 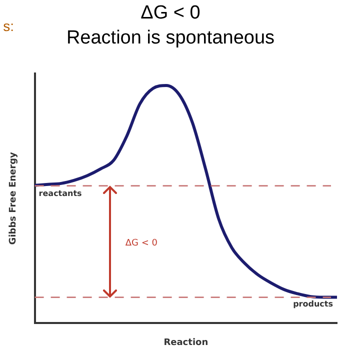 I want to click on ref-line-label: reactants, so click(x=60, y=193).